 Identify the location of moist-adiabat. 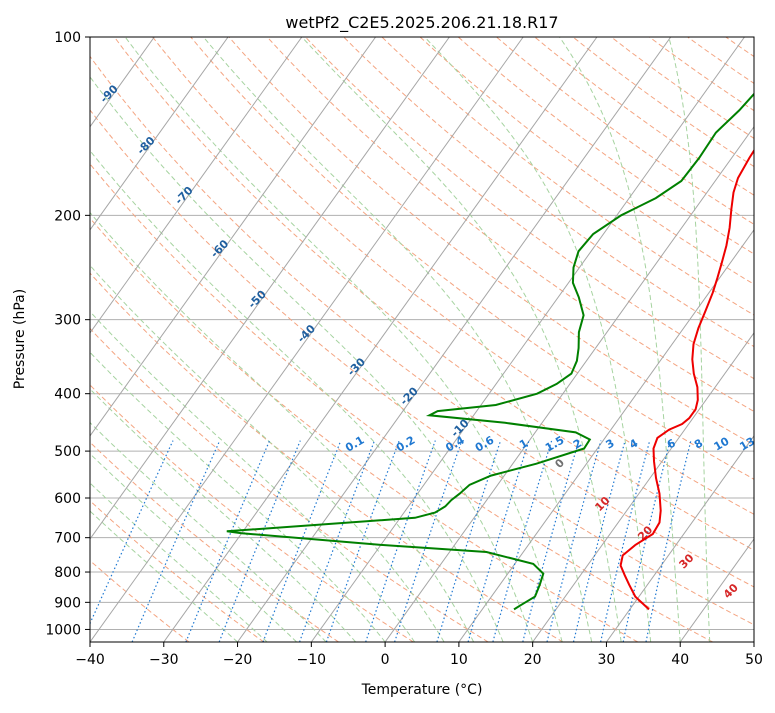
(620, 339).